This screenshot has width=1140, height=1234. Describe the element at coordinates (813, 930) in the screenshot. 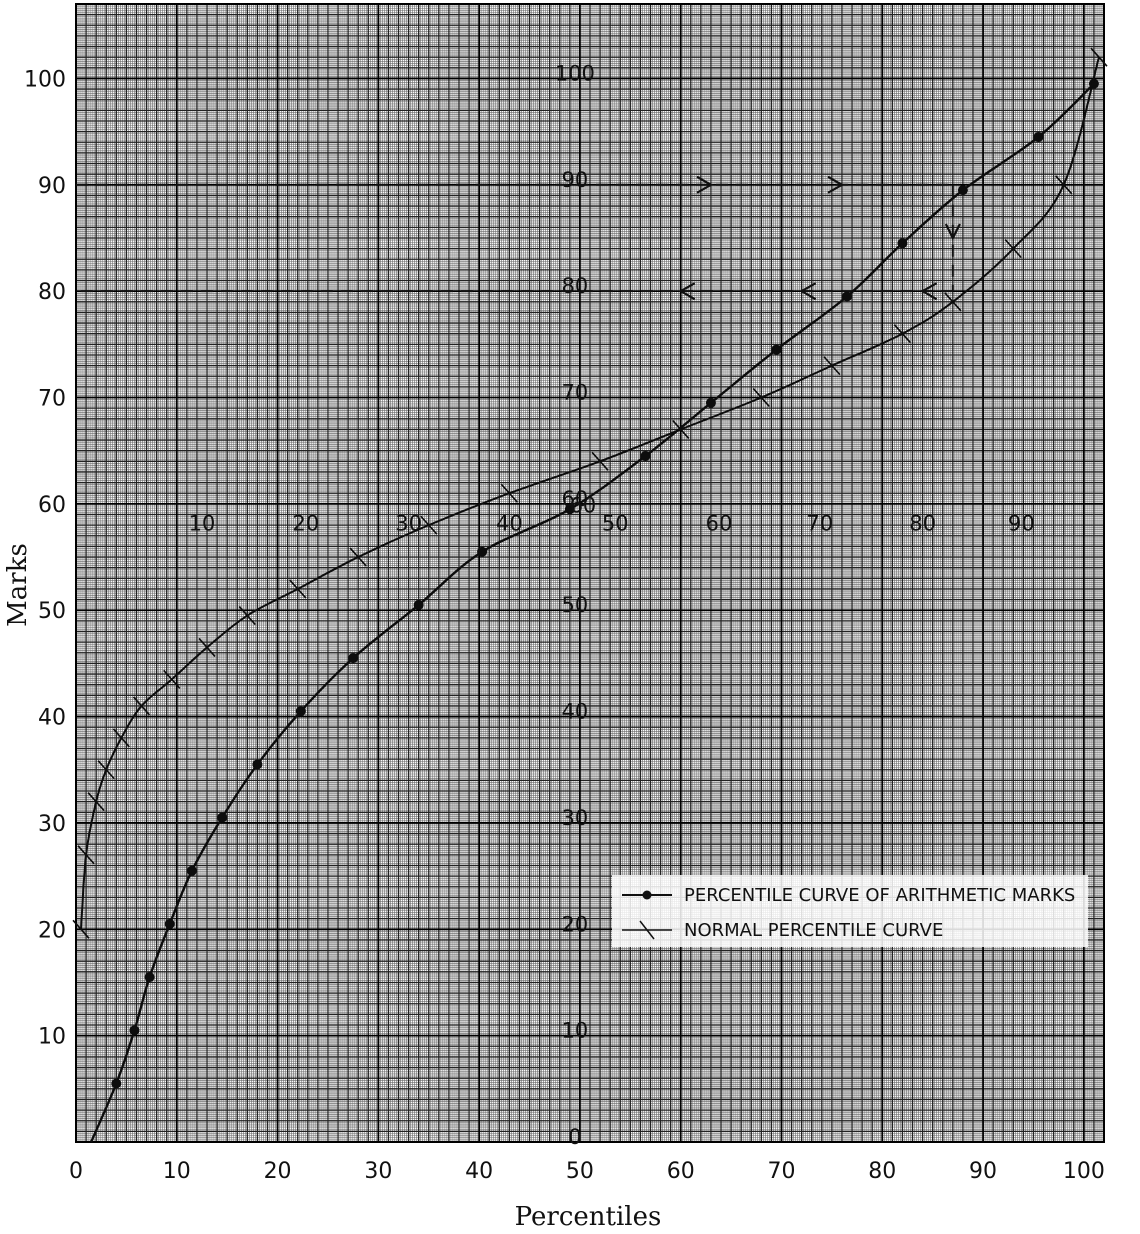

I see `legend-label-normal: NORMAL PERCENTILE CURVE` at that location.